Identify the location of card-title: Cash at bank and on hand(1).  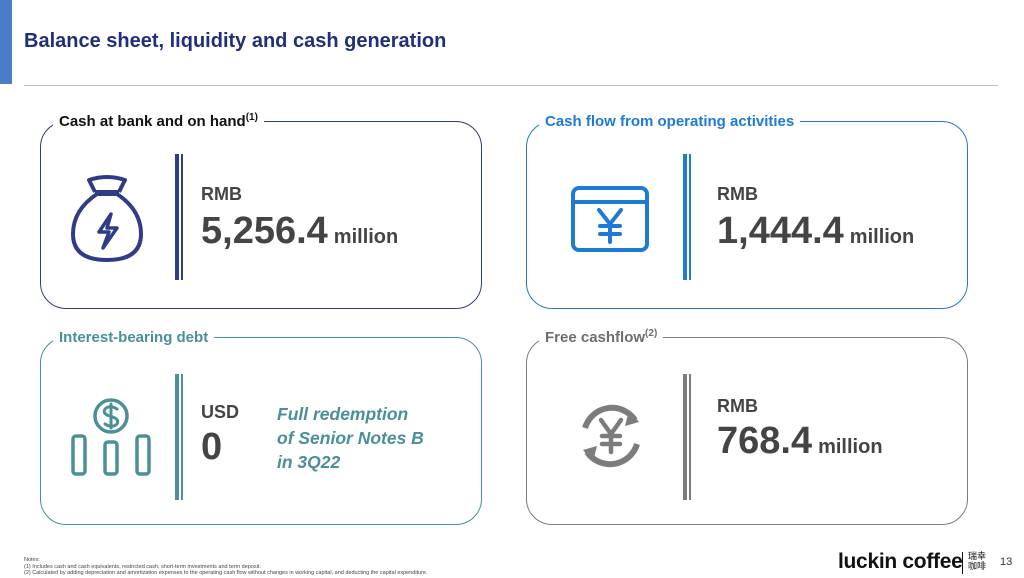
(158, 121).